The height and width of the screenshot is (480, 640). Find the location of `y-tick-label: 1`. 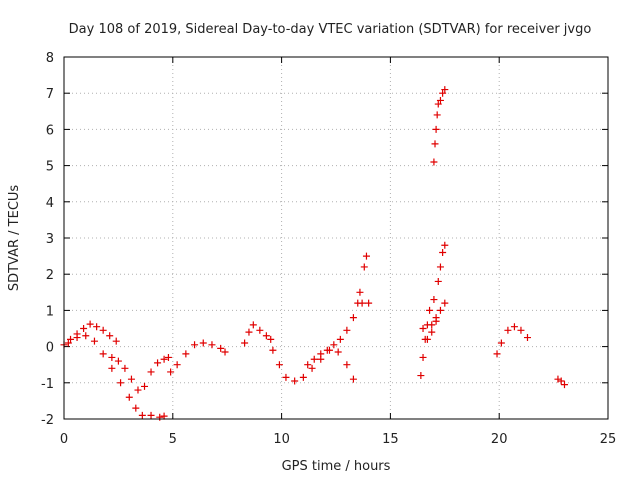

y-tick-label: 1 is located at coordinates (50, 311).